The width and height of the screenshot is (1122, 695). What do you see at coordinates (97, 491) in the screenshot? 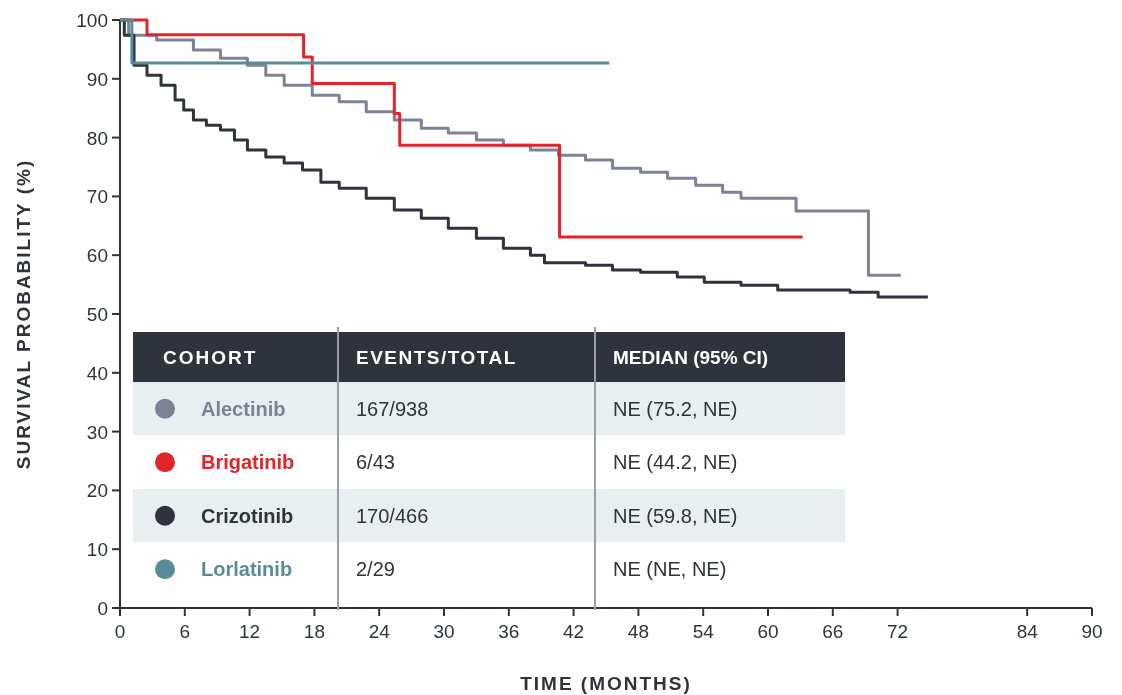
I see `y-tick-label: 20` at bounding box center [97, 491].